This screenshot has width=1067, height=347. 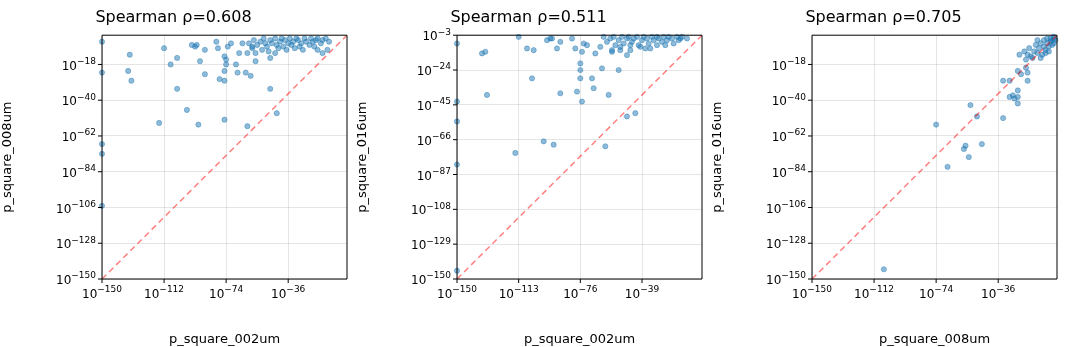 I want to click on x-axis-title: p_square_008um, so click(x=934, y=338).